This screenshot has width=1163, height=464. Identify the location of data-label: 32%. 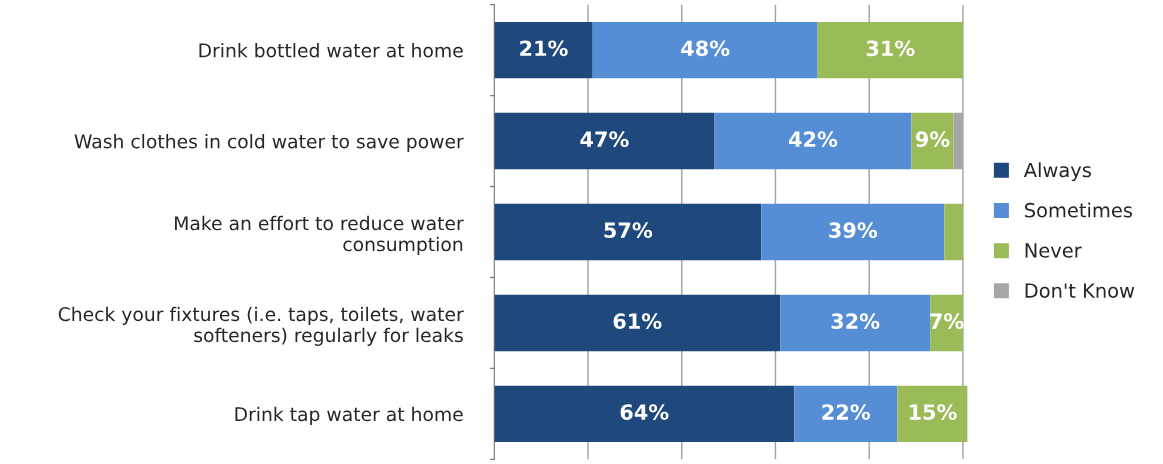
(855, 321).